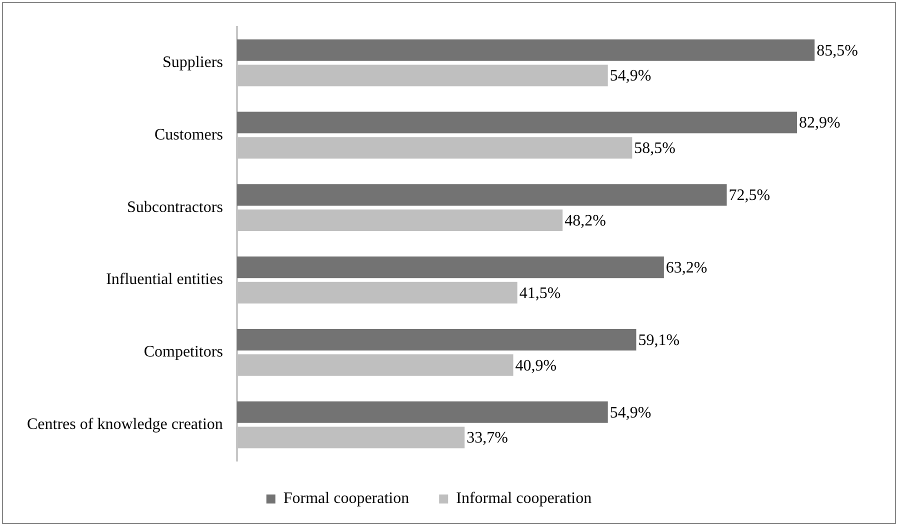  I want to click on data-label: 72,5%, so click(749, 195).